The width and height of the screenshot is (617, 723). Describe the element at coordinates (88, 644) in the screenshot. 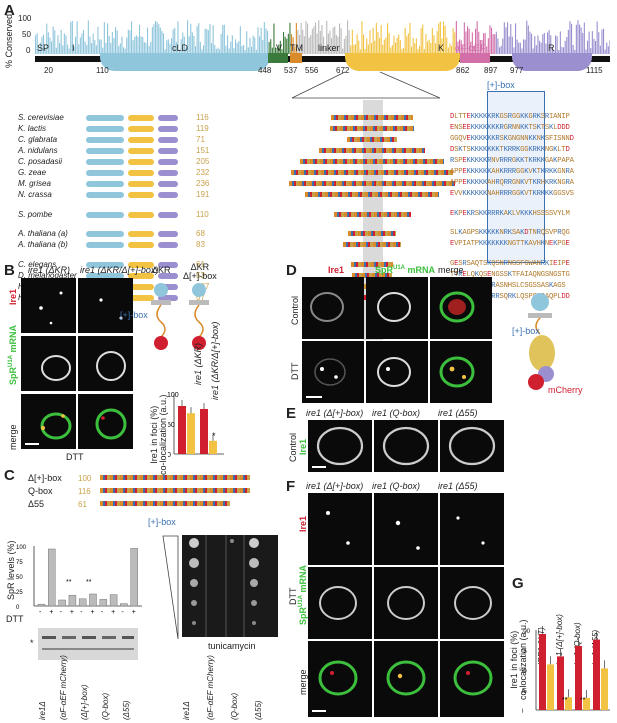

I see `c-western-blot` at that location.